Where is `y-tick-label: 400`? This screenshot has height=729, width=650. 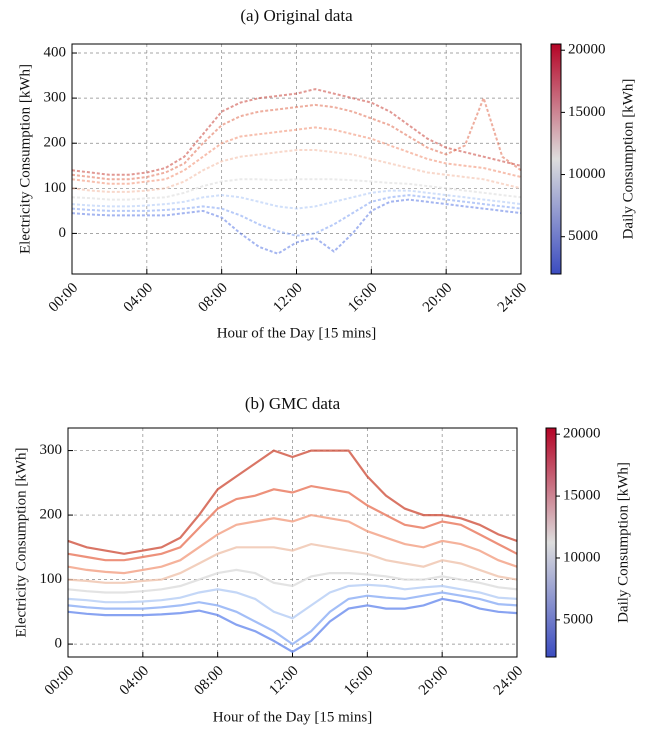 y-tick-label: 400 is located at coordinates (55, 52).